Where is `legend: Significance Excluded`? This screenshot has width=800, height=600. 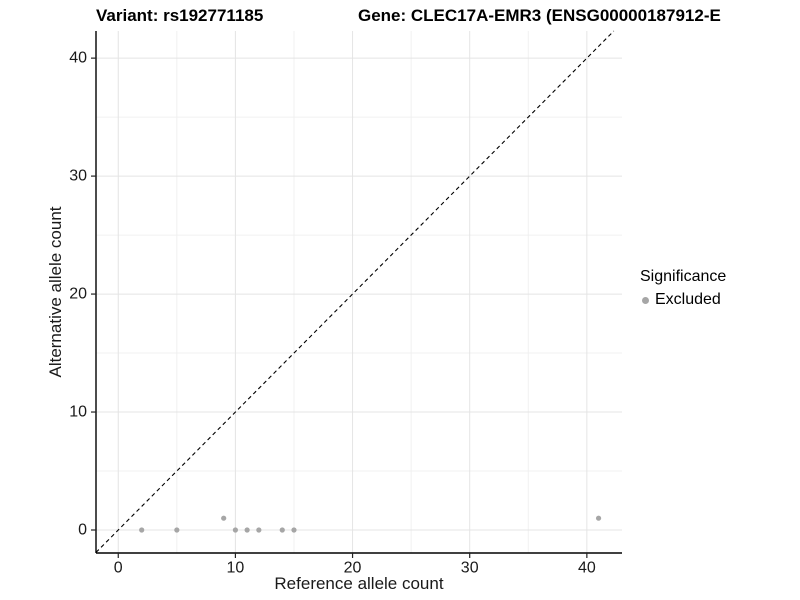
legend: Significance Excluded is located at coordinates (683, 288).